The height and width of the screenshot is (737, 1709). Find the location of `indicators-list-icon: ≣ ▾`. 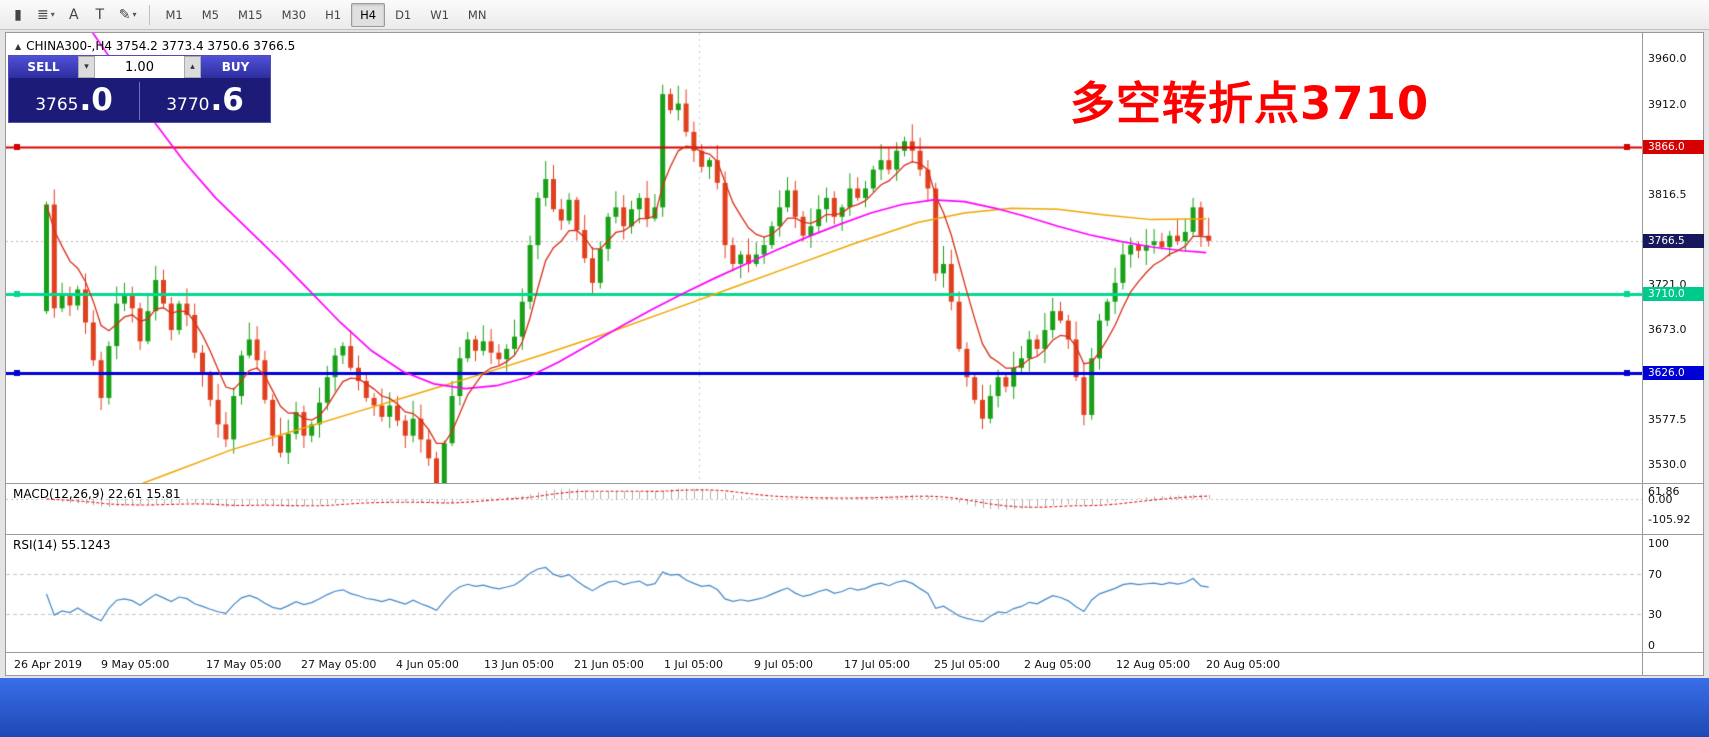

indicators-list-icon: ≣ ▾ is located at coordinates (46, 15).